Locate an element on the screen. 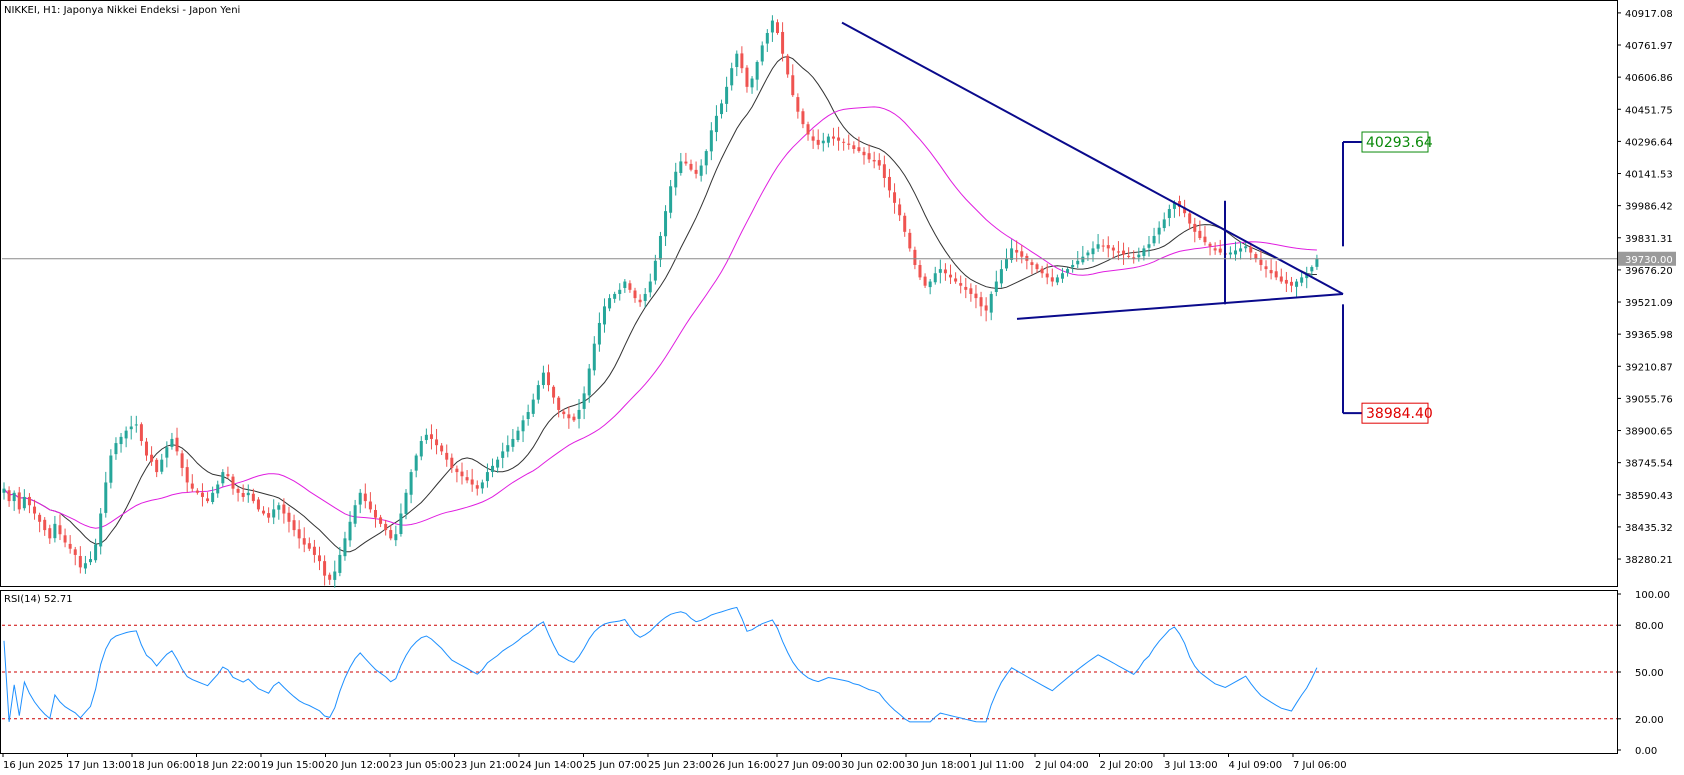 The image size is (1684, 775). y-tick-label: 39676.20 is located at coordinates (1649, 271).